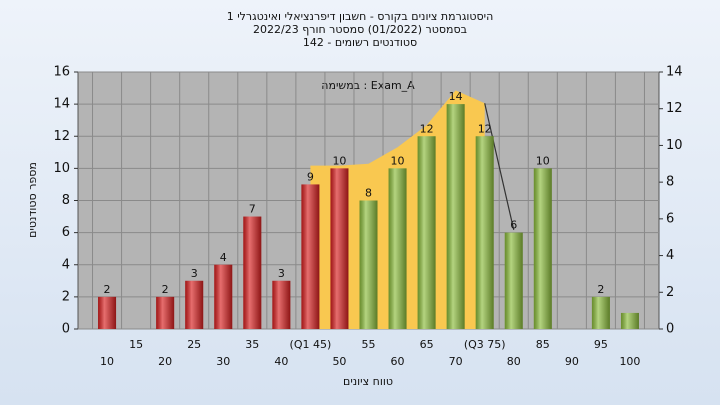 This screenshot has width=720, height=405. What do you see at coordinates (456, 361) in the screenshot?
I see `x-tick-label: 70` at bounding box center [456, 361].